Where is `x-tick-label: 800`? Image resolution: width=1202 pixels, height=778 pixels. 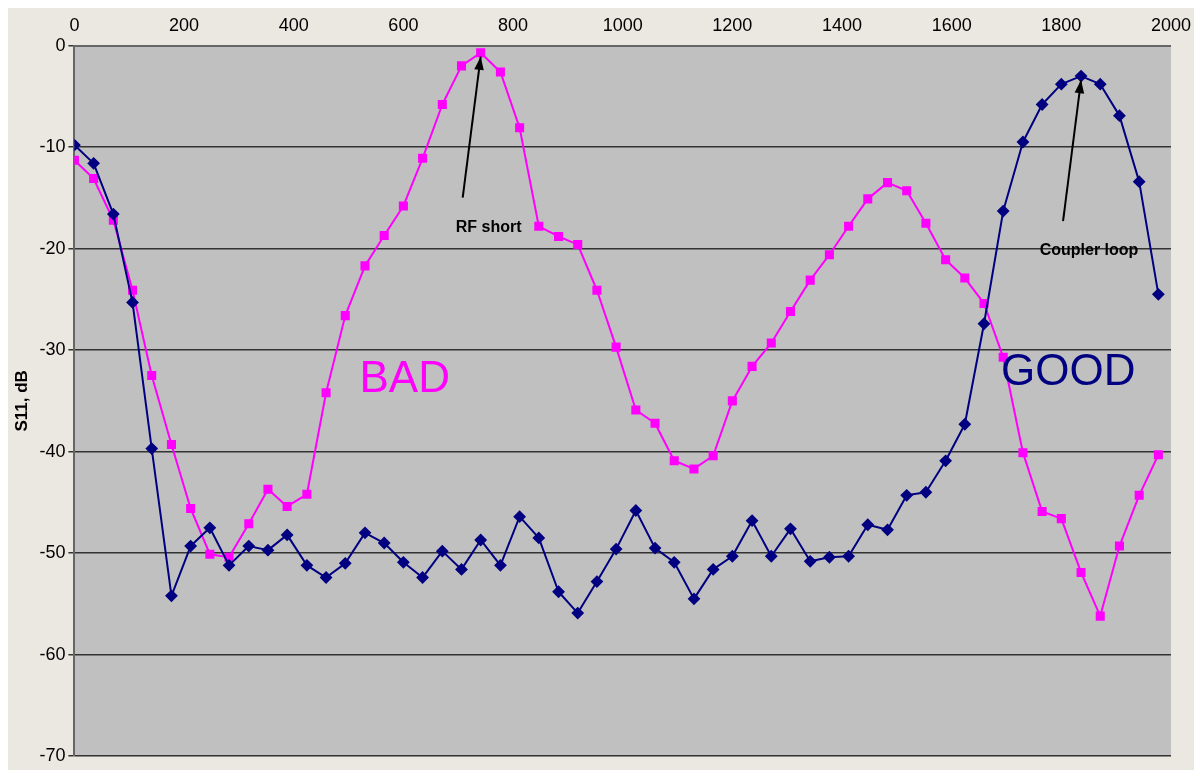
x-tick-label: 800 is located at coordinates (513, 24).